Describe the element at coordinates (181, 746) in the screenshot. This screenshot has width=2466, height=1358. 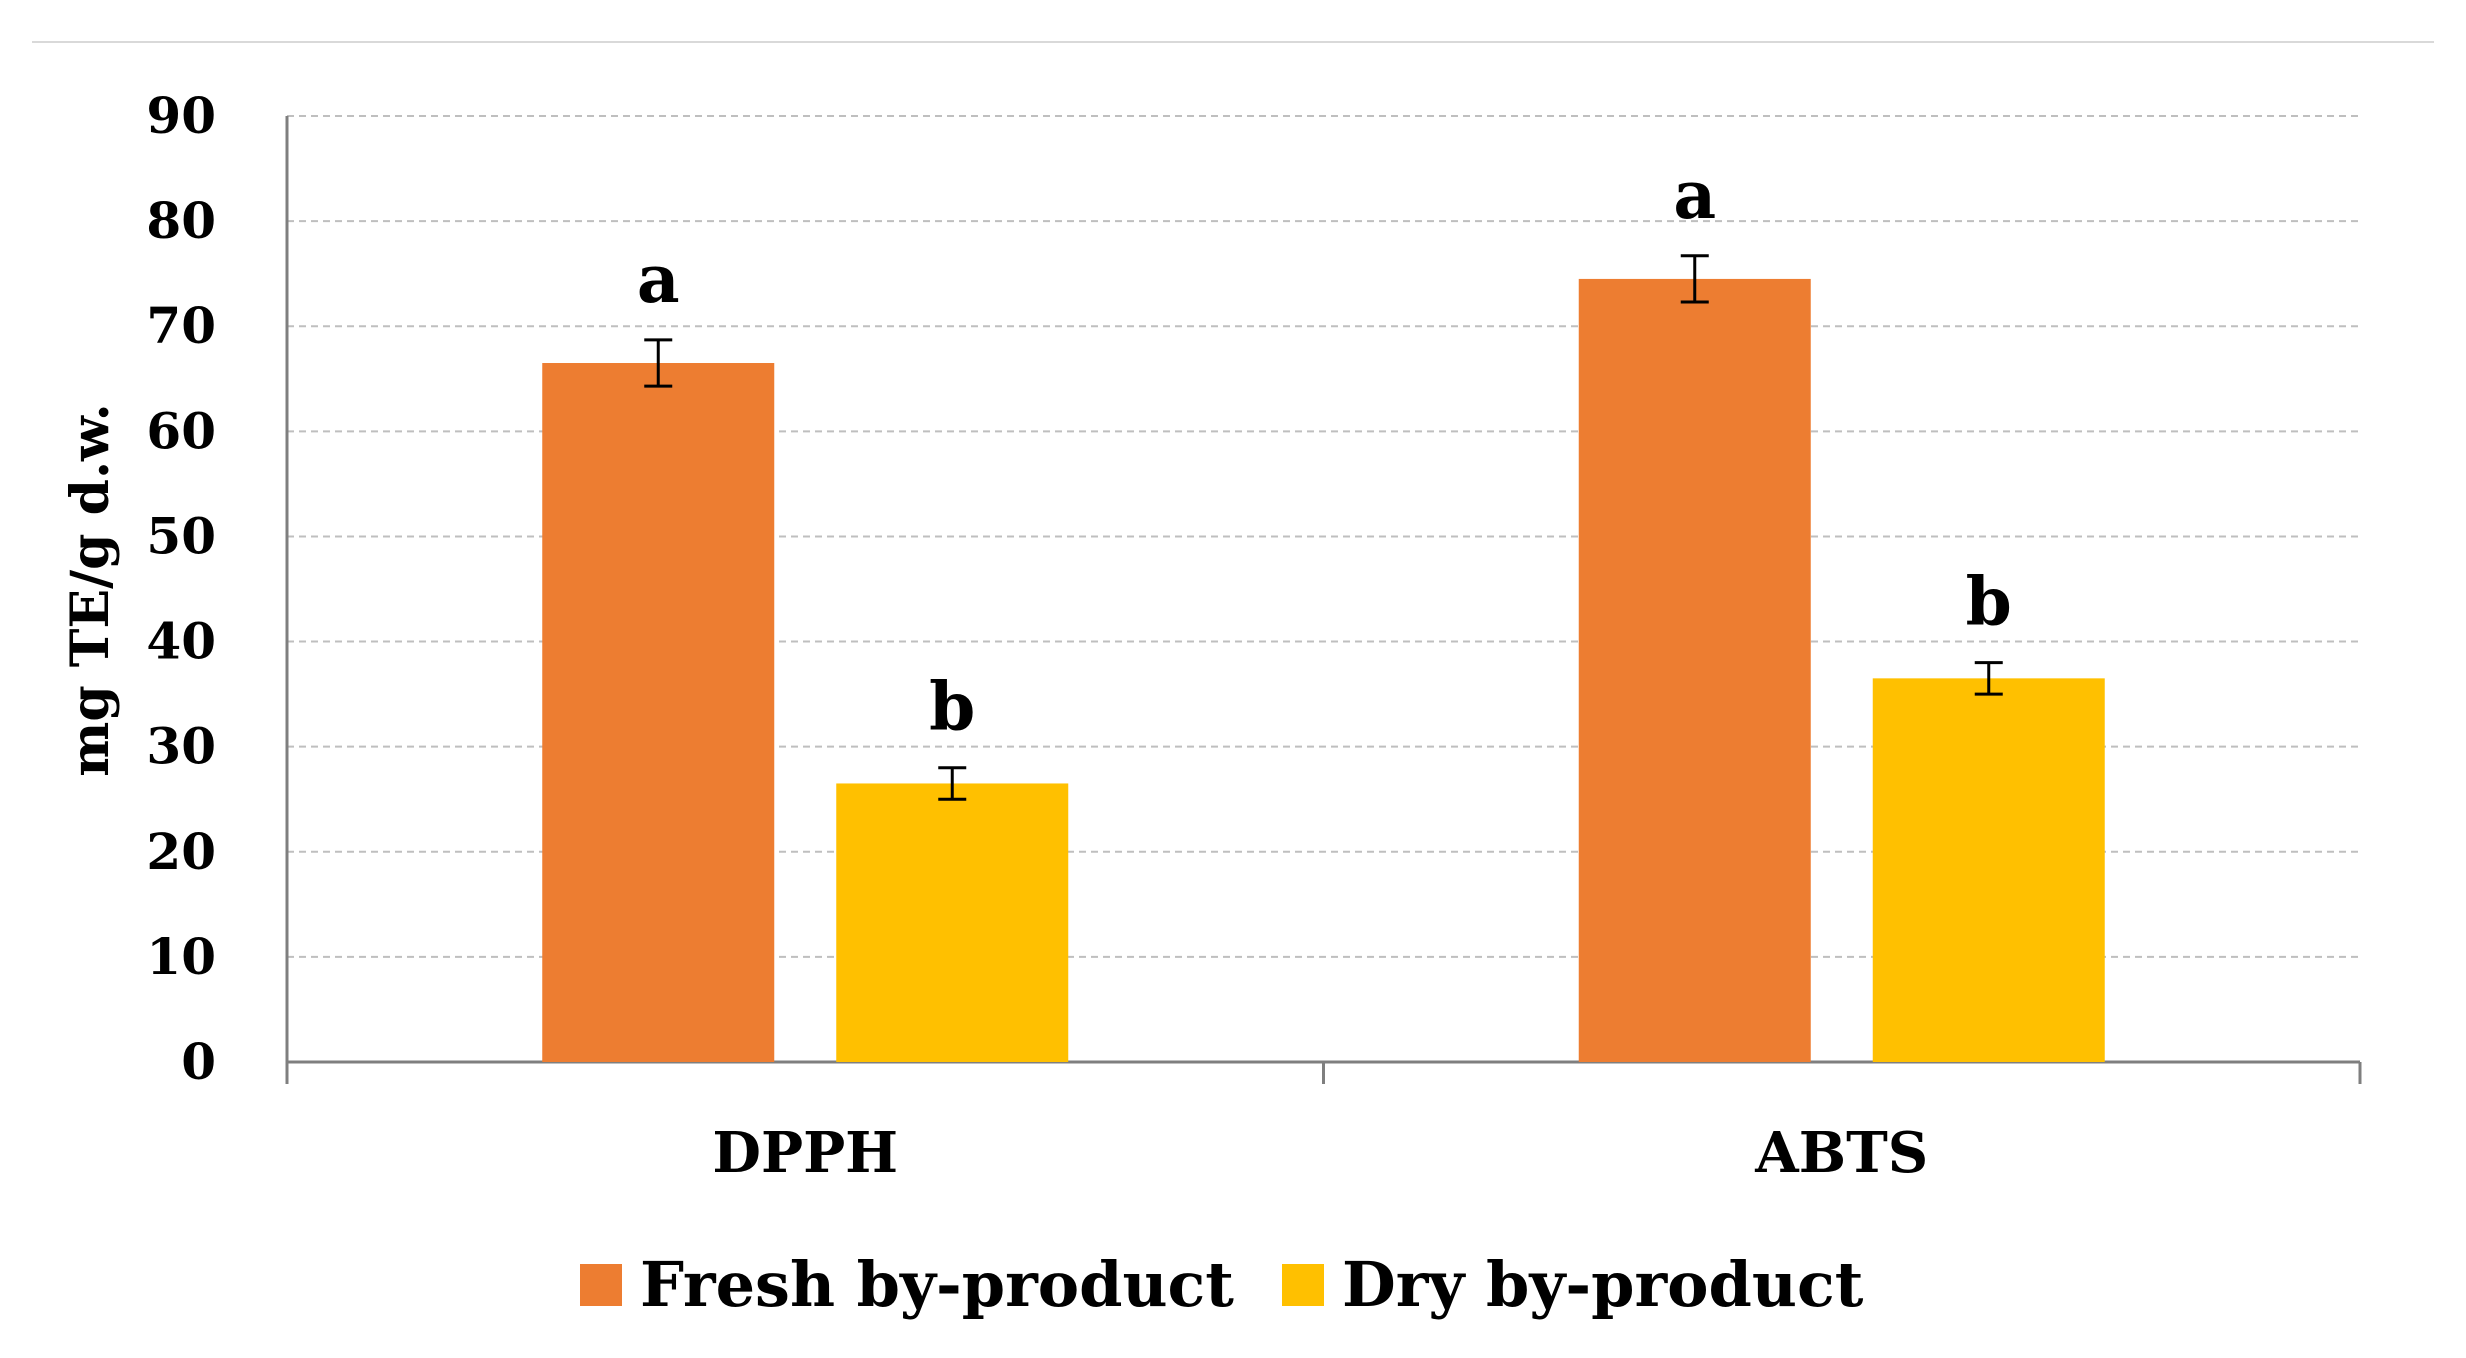
I see `y-tick-label: 30` at that location.